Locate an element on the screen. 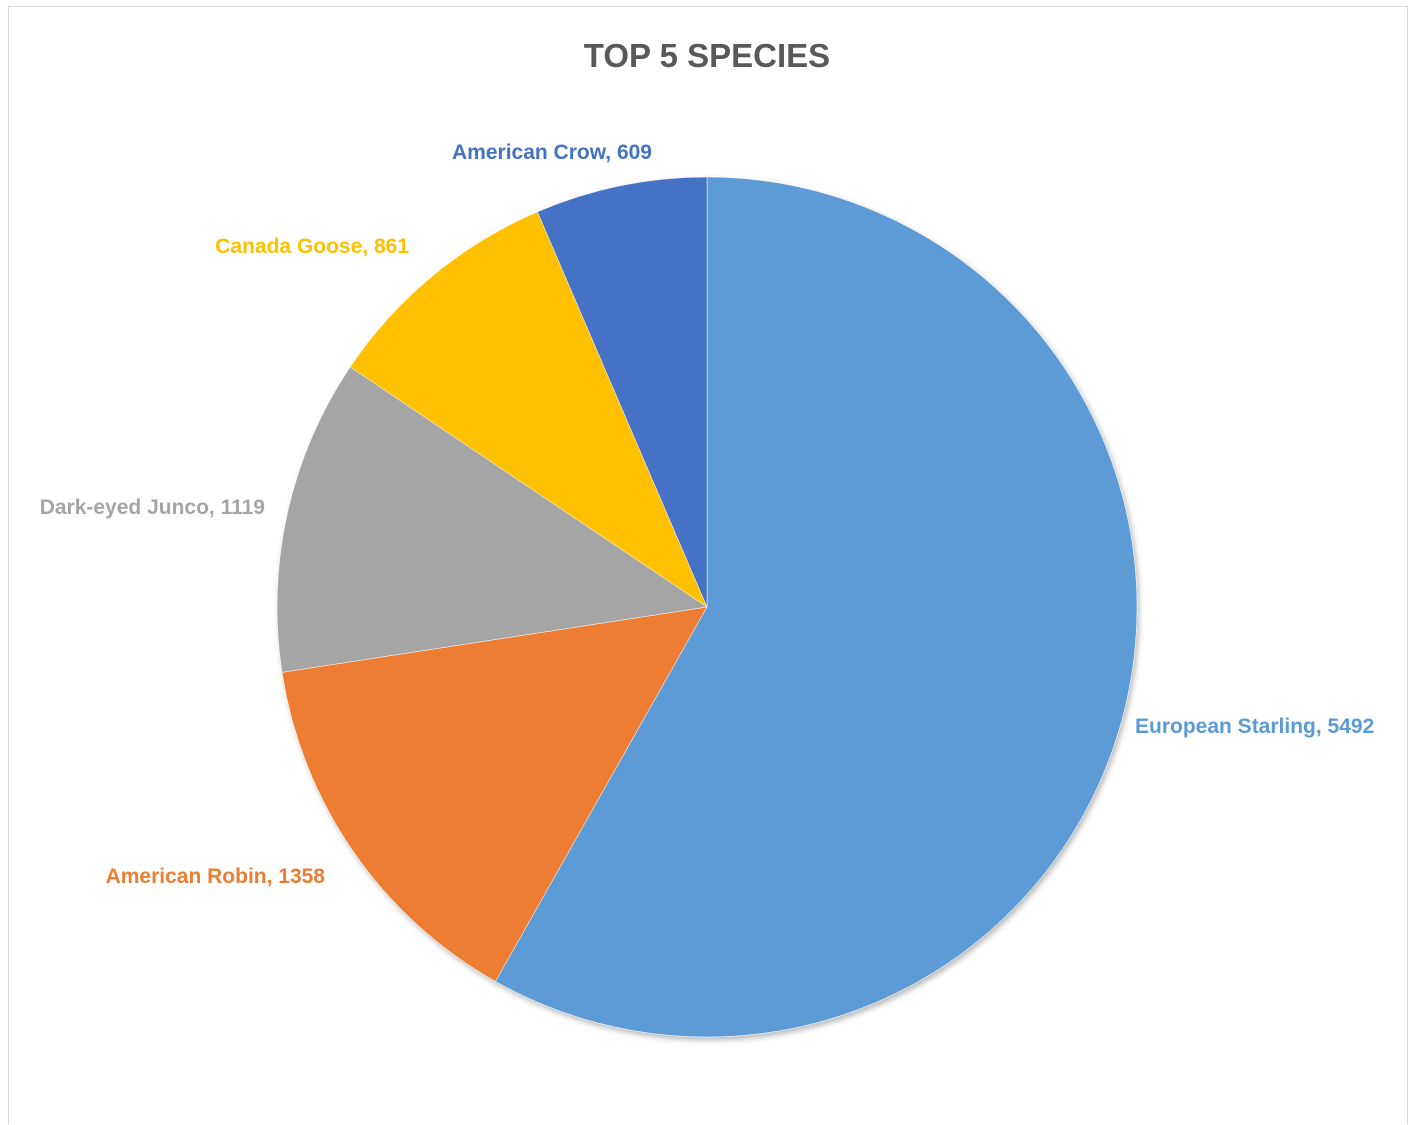 This screenshot has height=1125, width=1416. data-label-canada-goose: Canada Goose, 861 is located at coordinates (312, 246).